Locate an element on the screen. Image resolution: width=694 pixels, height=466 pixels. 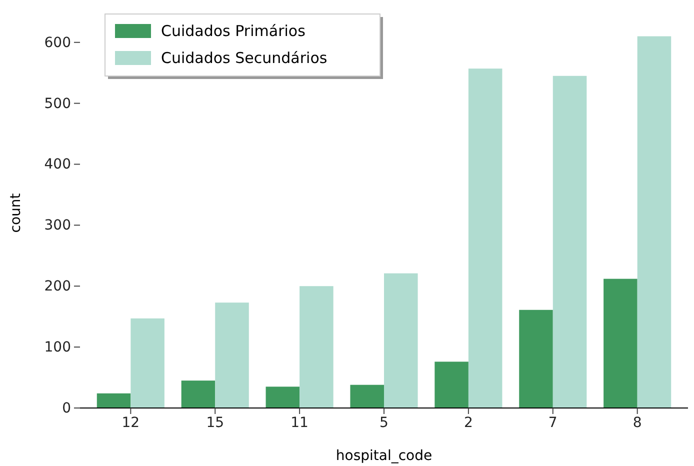
x-tick-label: 2 is located at coordinates (468, 422).